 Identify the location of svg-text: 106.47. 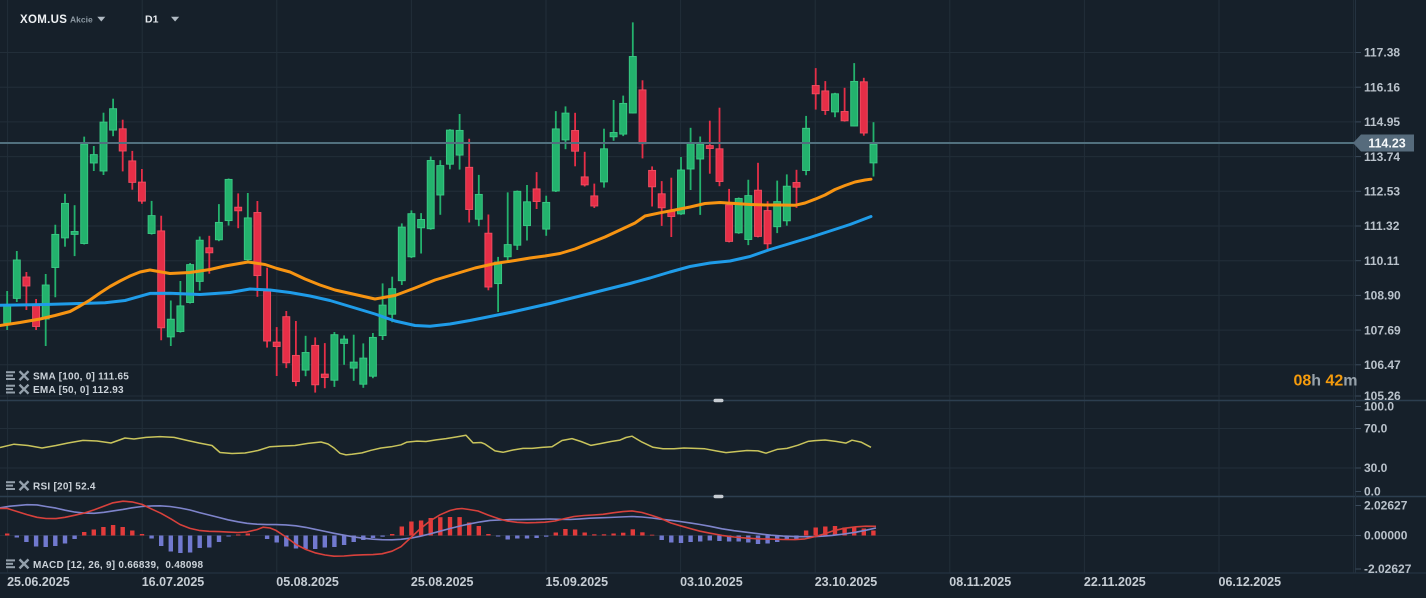
(1382, 365).